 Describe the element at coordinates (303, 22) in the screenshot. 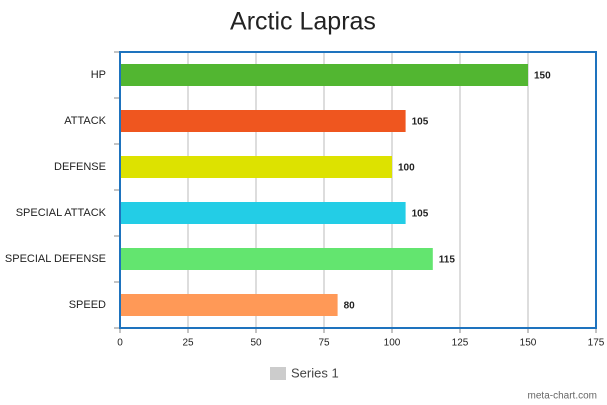

I see `chart-title: Arctic Lapras` at that location.